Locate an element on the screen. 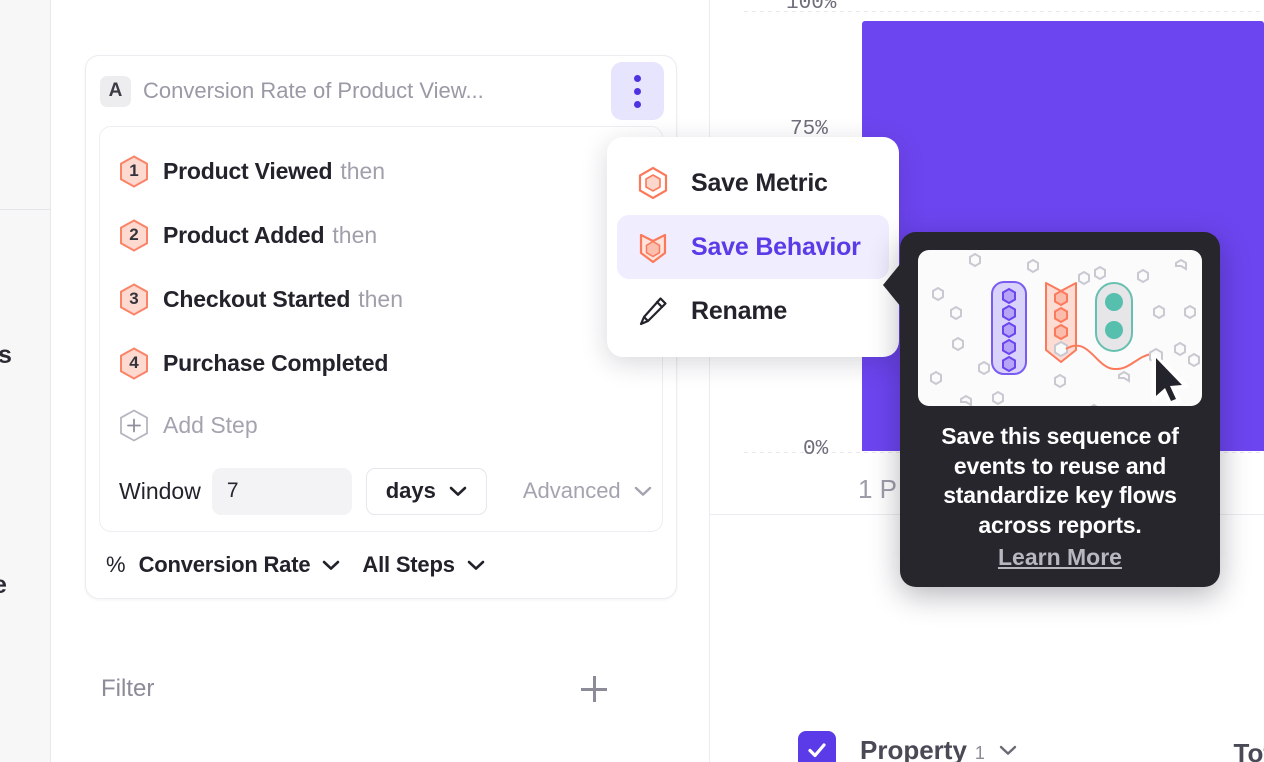 This screenshot has height=762, width=1264. funnel-step-row: 3 Checkout Started then is located at coordinates (381, 299).